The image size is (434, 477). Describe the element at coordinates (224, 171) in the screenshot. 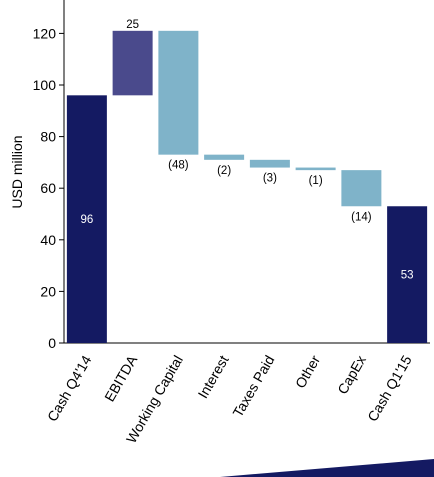

I see `data-label: (2)` at that location.